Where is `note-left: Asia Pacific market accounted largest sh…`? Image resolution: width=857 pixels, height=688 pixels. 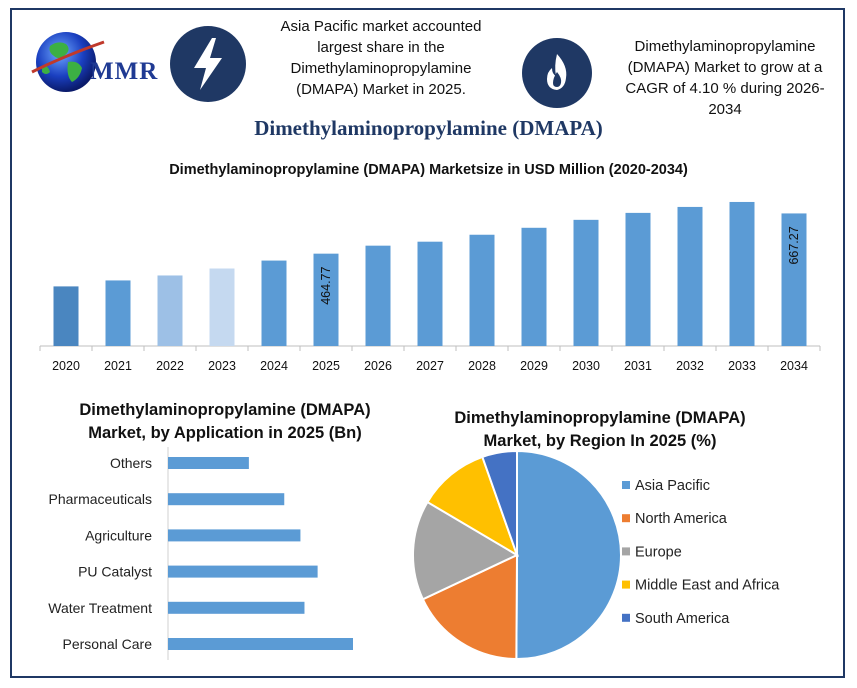 note-left: Asia Pacific market accounted largest sh… is located at coordinates (381, 58).